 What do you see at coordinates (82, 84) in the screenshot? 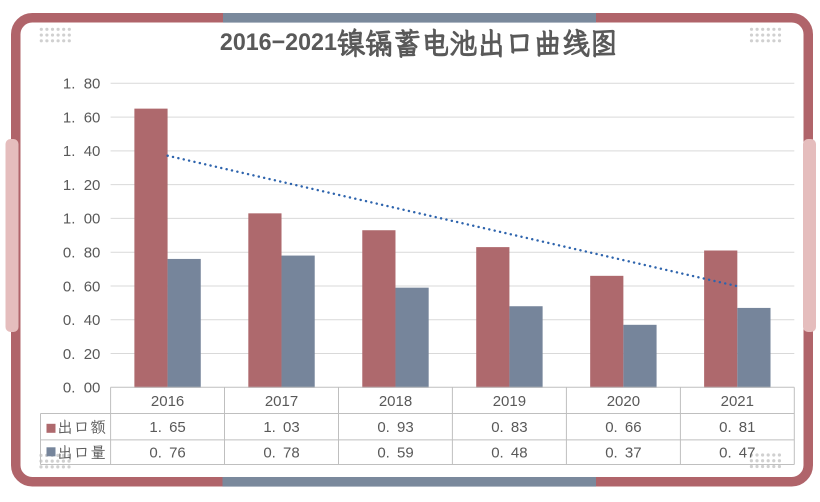
I see `svg-text: 1. 80` at bounding box center [82, 84].